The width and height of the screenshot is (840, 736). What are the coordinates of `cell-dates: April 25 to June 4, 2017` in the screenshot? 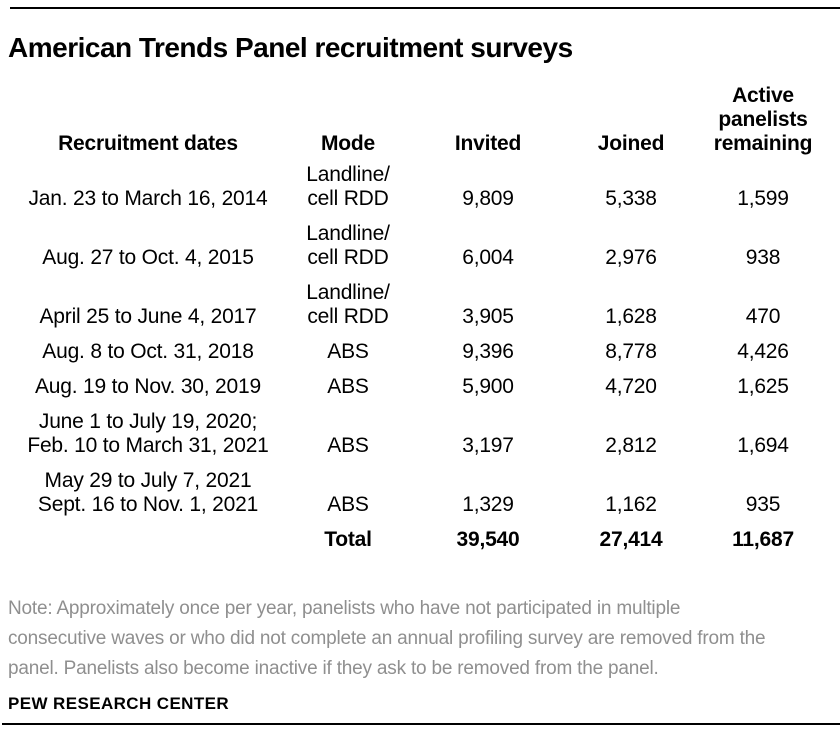 It's located at (148, 316).